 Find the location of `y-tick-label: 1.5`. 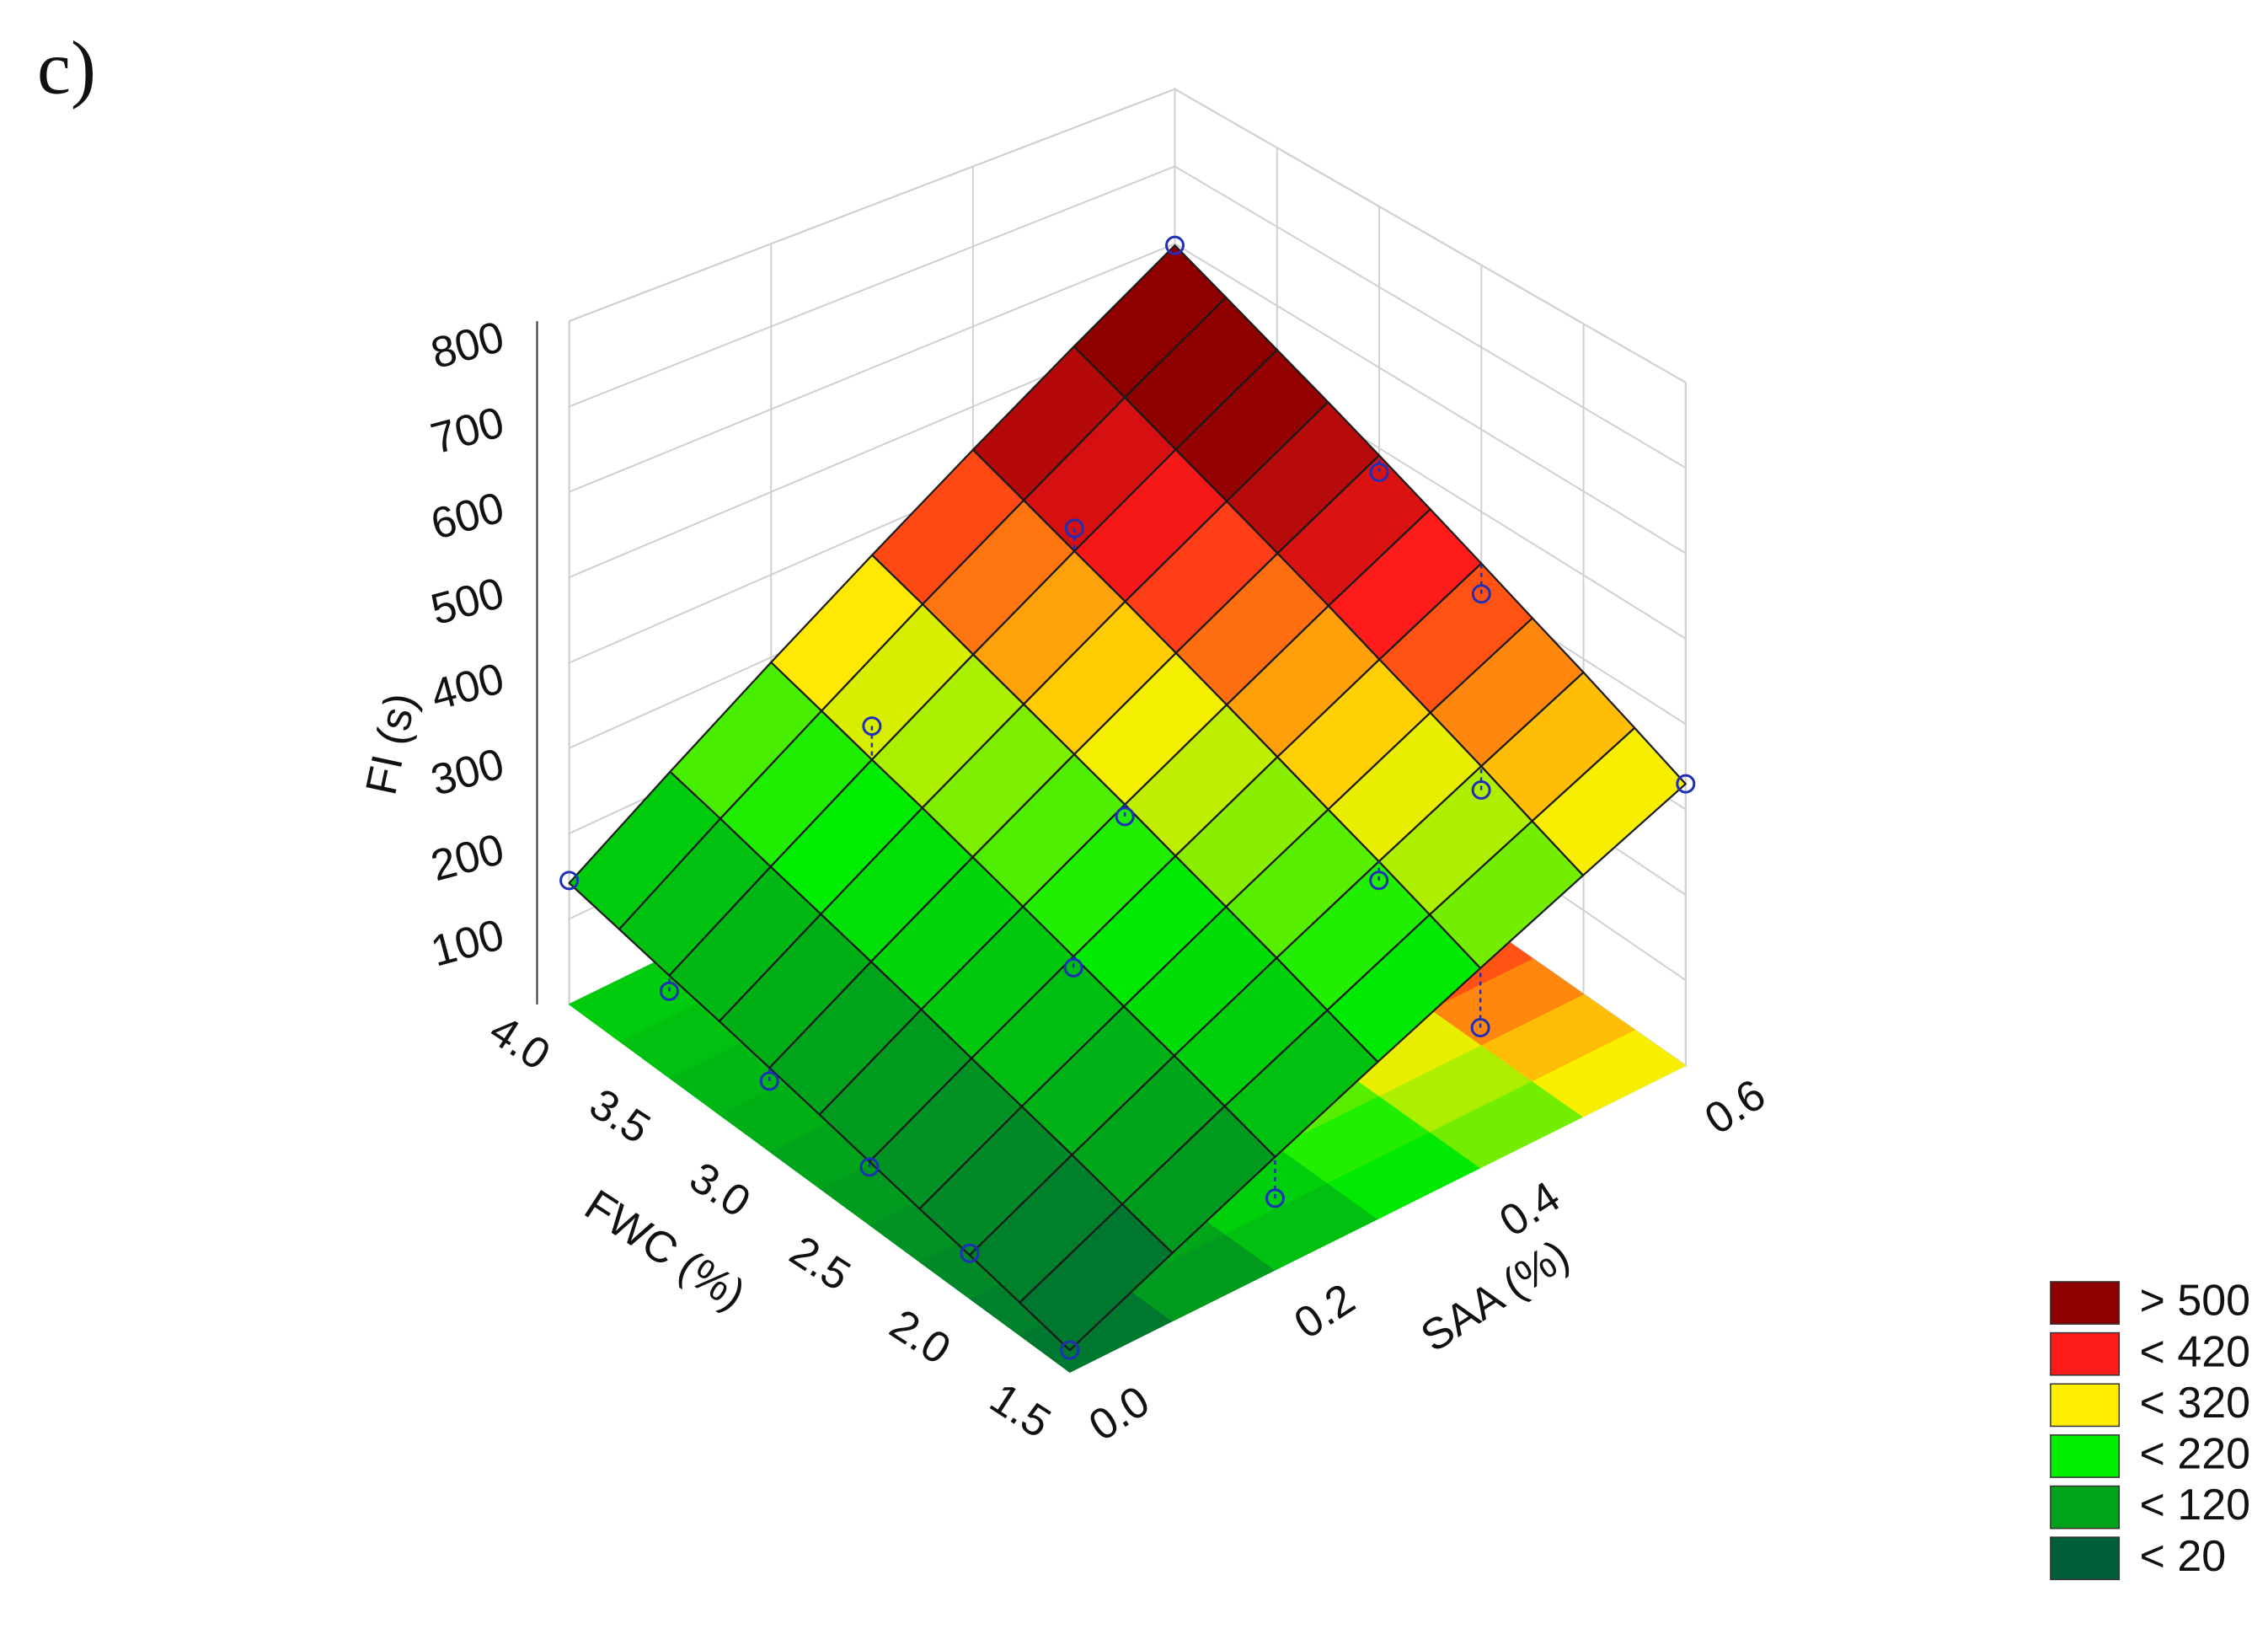

y-tick-label: 1.5 is located at coordinates (1021, 1411).